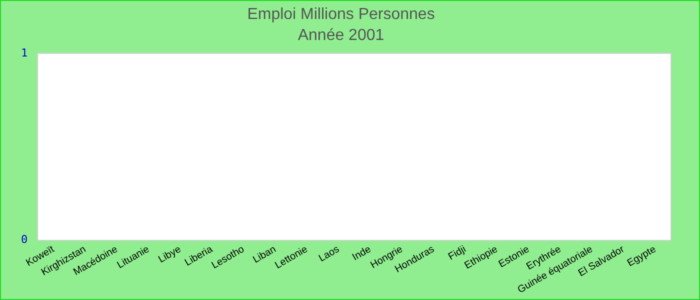 This screenshot has width=700, height=300. I want to click on chart-subtitle: Année 2001, so click(341, 35).